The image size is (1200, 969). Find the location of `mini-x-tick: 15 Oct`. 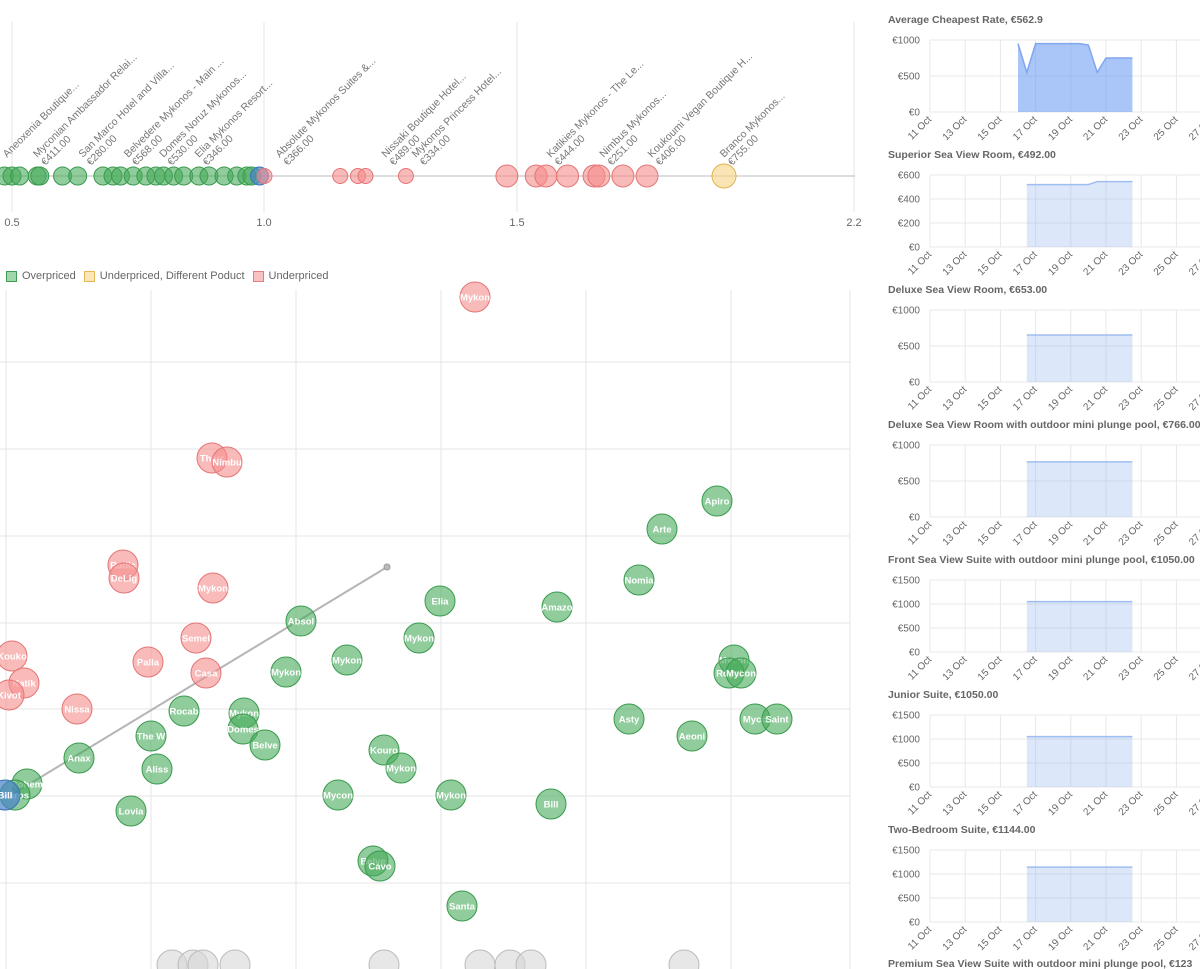

mini-x-tick: 15 Oct is located at coordinates (990, 668).